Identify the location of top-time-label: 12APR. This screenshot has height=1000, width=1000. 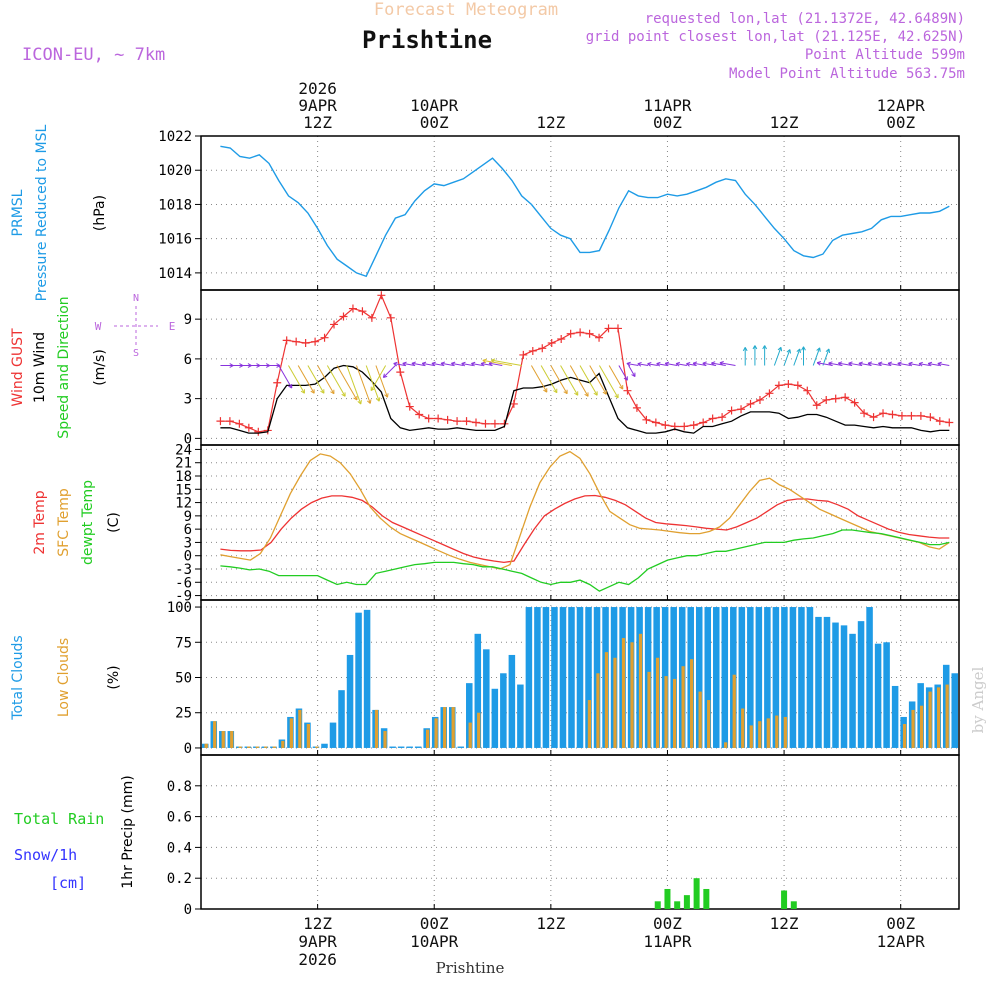
(901, 105).